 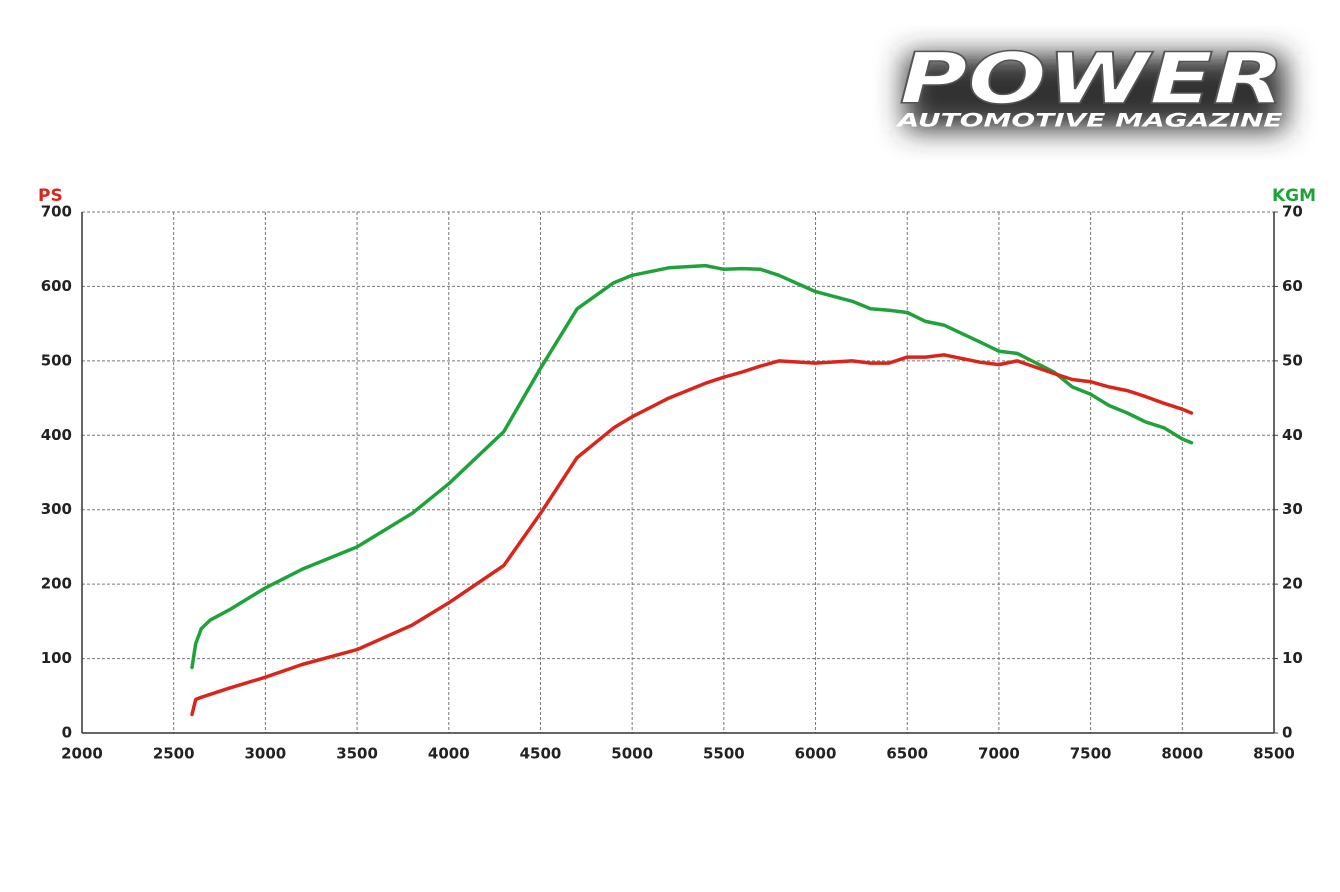 What do you see at coordinates (1089, 121) in the screenshot?
I see `logo-subtitle: AUTOMOTIVE MAGAZINE` at bounding box center [1089, 121].